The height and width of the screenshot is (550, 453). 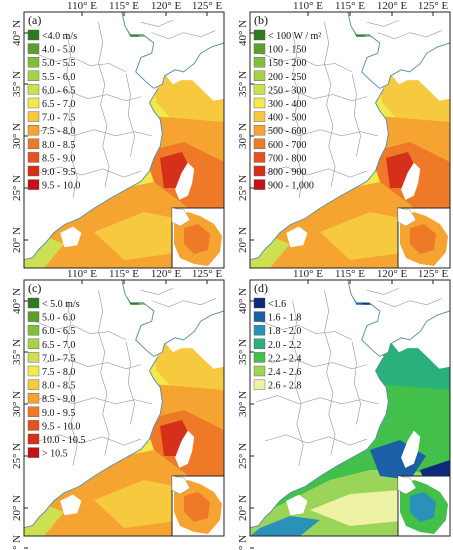 What do you see at coordinates (287, 63) in the screenshot?
I see `legend-label: 150 - 200` at bounding box center [287, 63].